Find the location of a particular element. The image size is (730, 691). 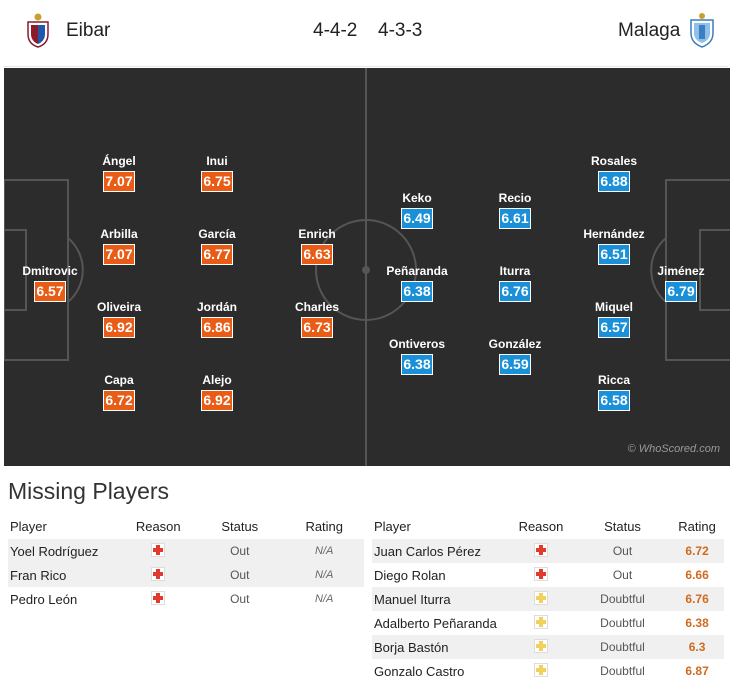

player-garcia: García 6.77 is located at coordinates (217, 246).